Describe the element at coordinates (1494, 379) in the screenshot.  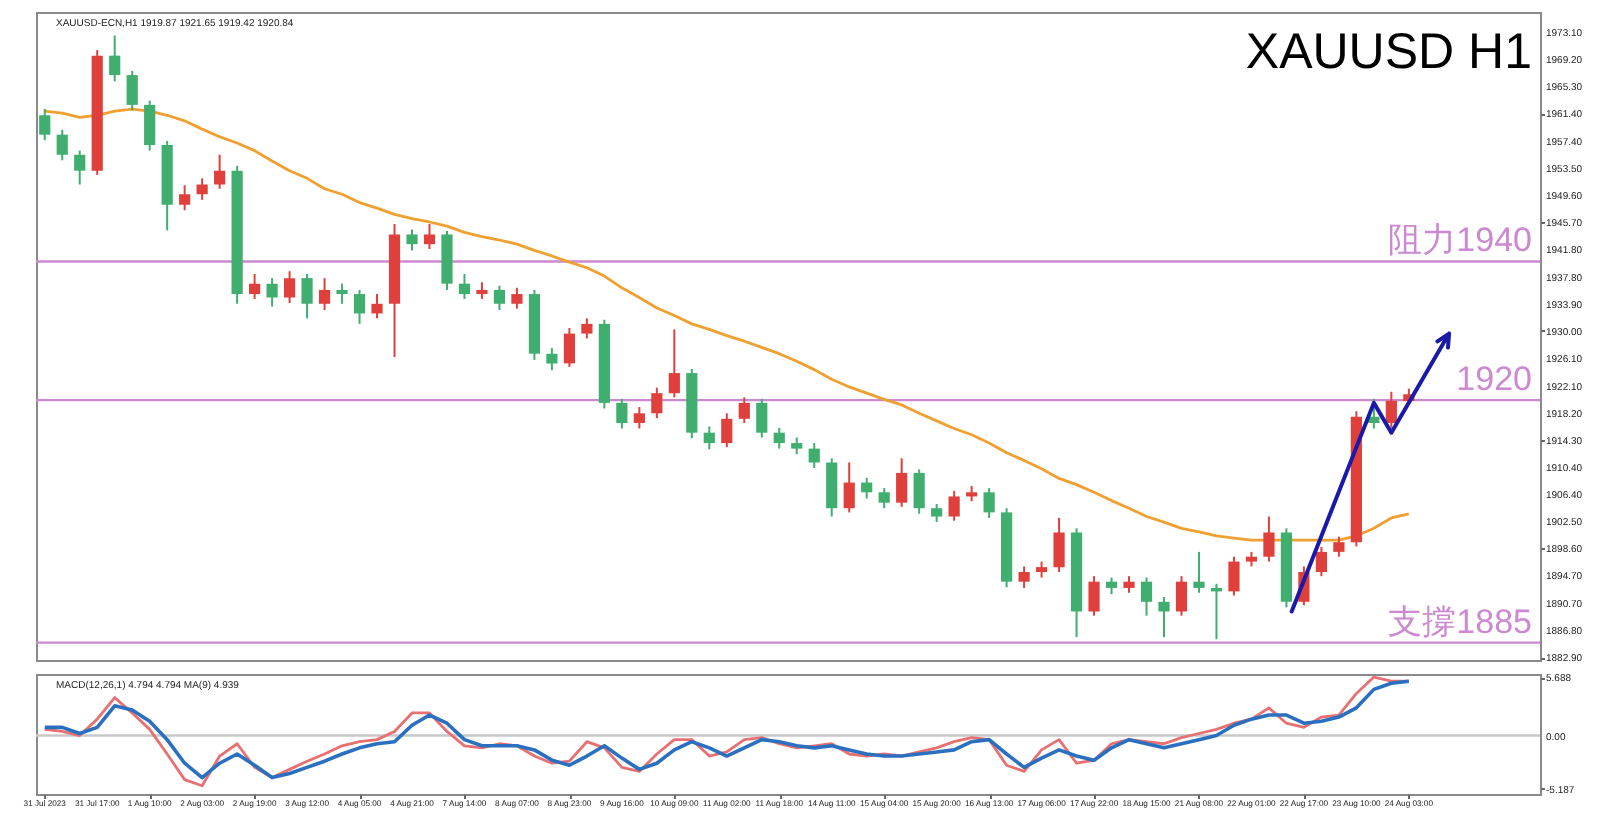
I see `ref-line-label: 1920` at that location.